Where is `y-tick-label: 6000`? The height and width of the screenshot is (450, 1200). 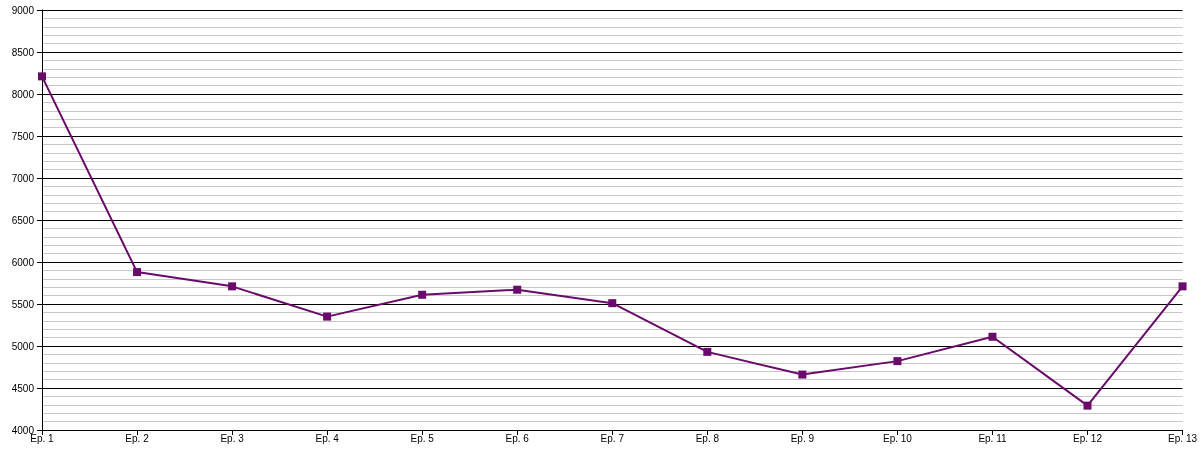 y-tick-label: 6000 is located at coordinates (23, 262).